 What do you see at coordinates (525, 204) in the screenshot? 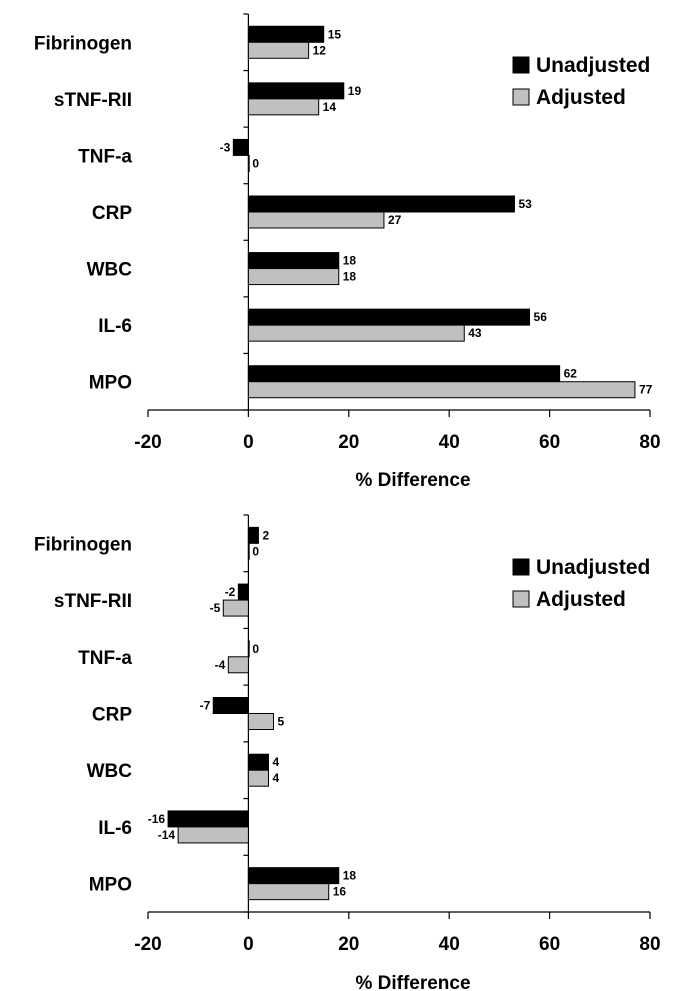
I see `data-label: 53` at bounding box center [525, 204].